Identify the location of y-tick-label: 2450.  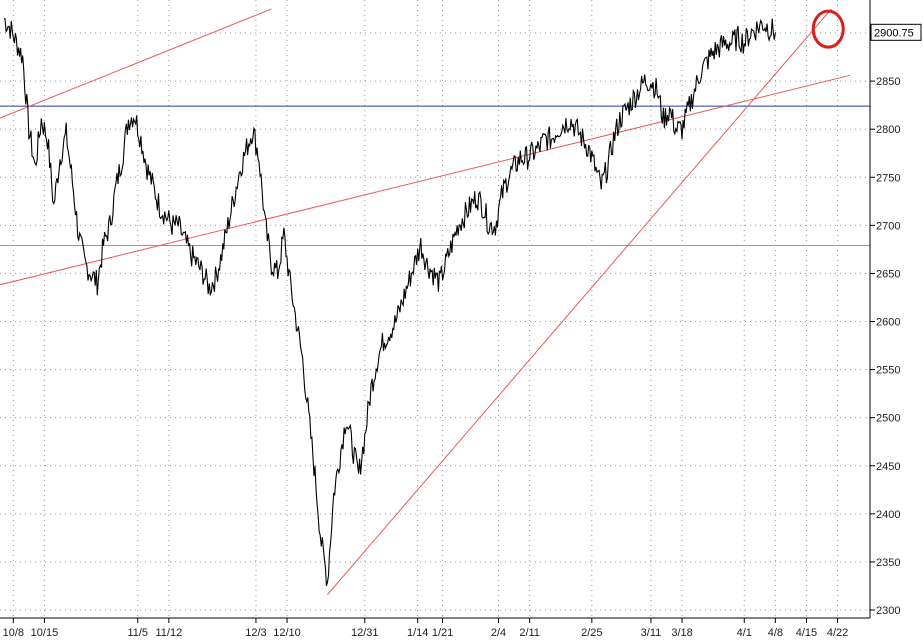
(888, 467).